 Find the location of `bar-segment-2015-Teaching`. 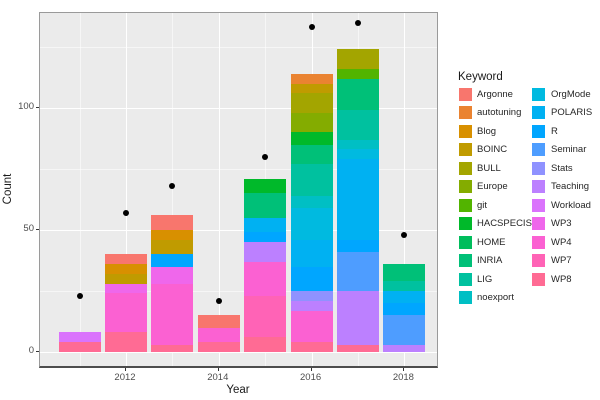

bar-segment-2015-Teaching is located at coordinates (265, 252).